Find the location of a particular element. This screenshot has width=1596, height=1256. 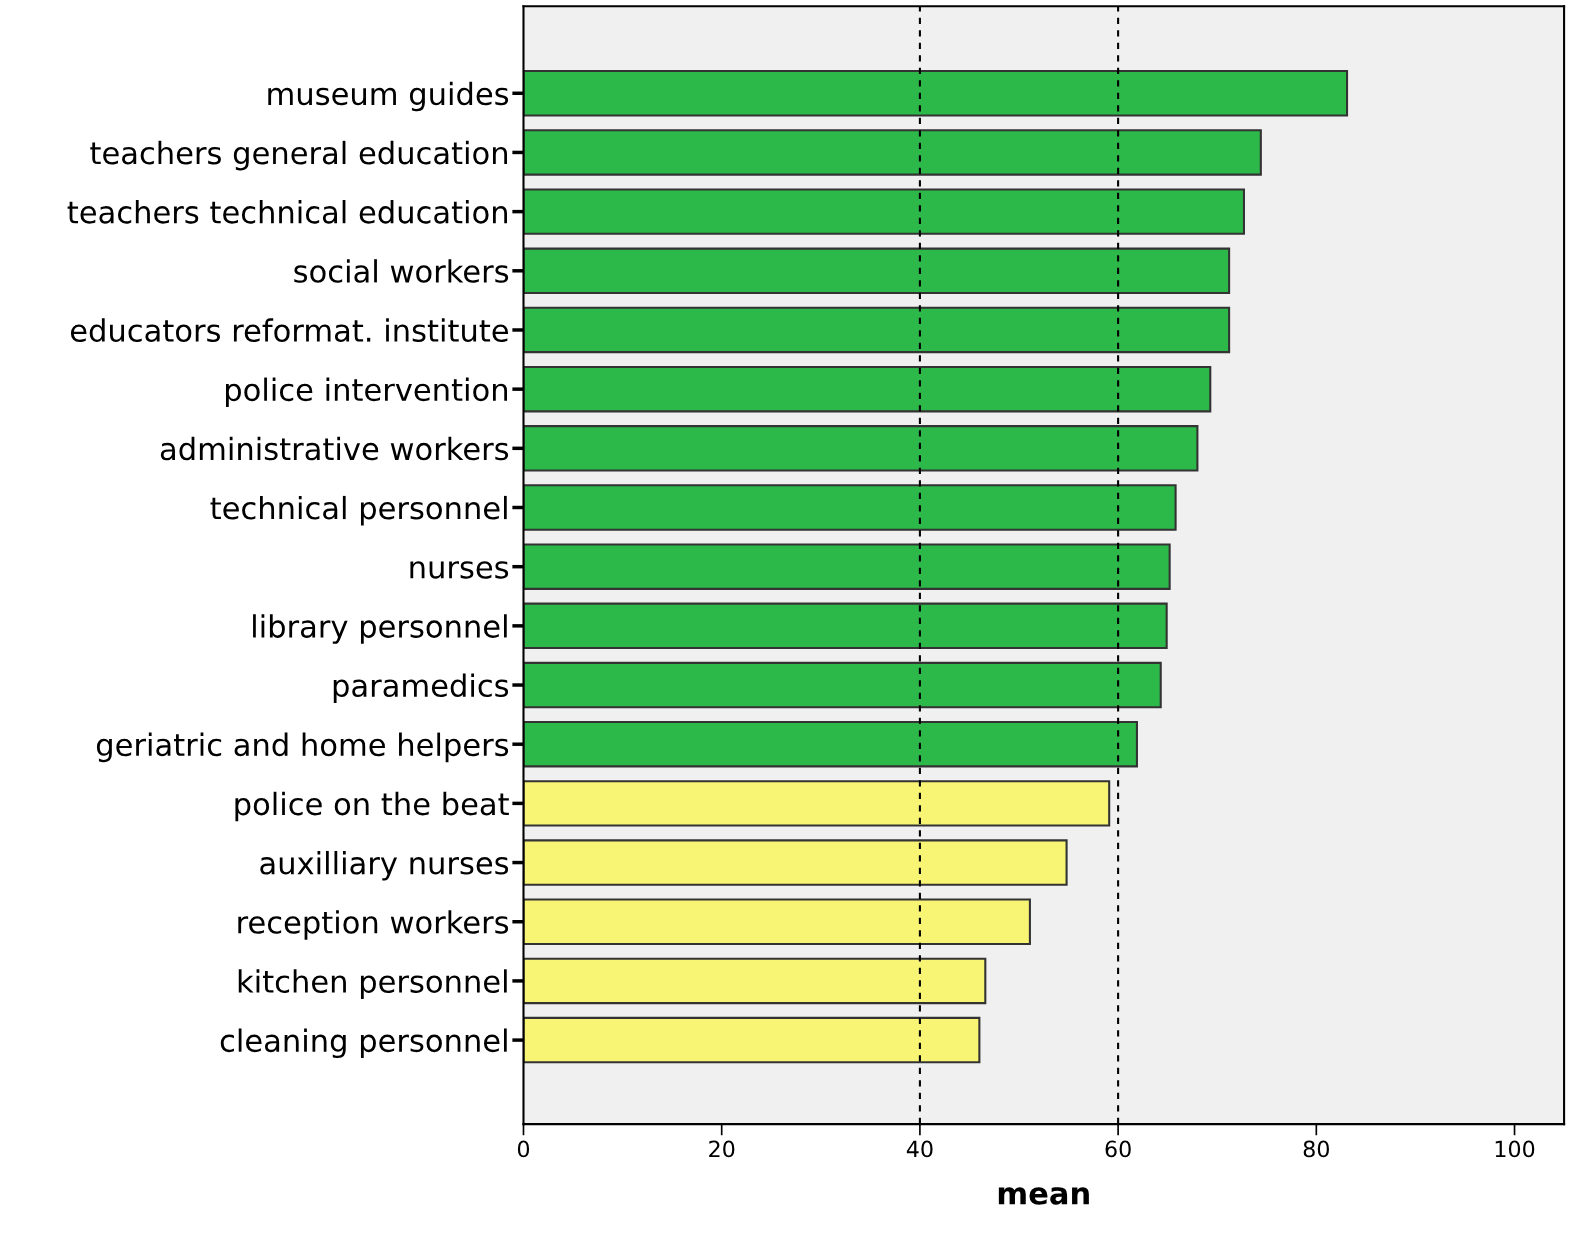

x-tick-label: 20 is located at coordinates (722, 1149).